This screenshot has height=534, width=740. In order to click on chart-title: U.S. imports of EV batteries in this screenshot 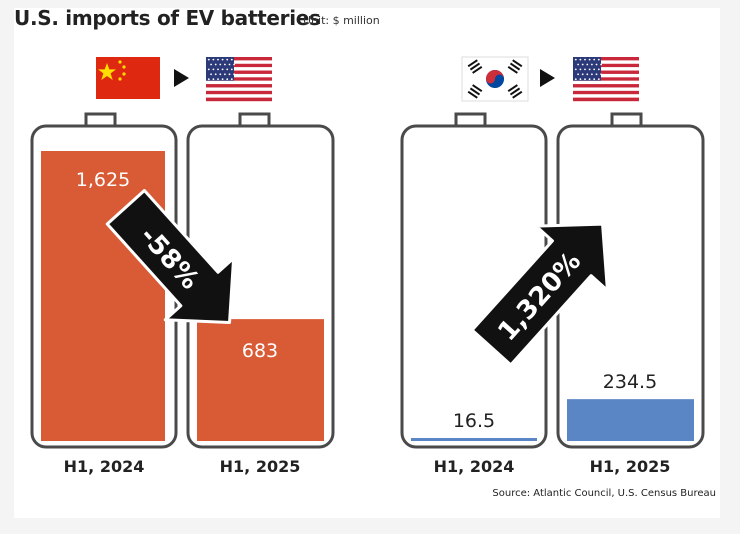, I will do `click(167, 18)`.